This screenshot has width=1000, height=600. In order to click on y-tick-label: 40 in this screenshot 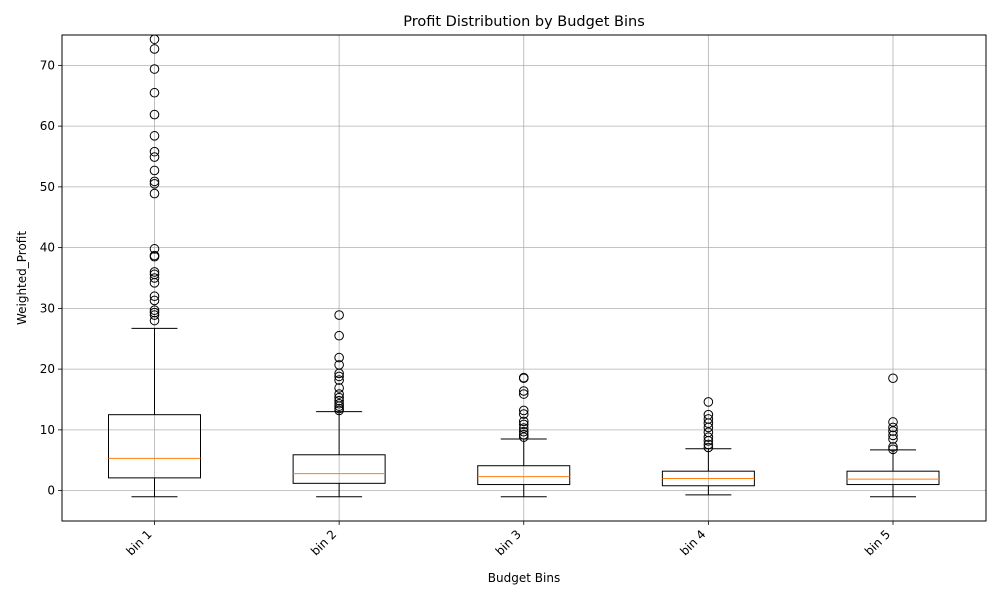, I will do `click(47, 248)`.